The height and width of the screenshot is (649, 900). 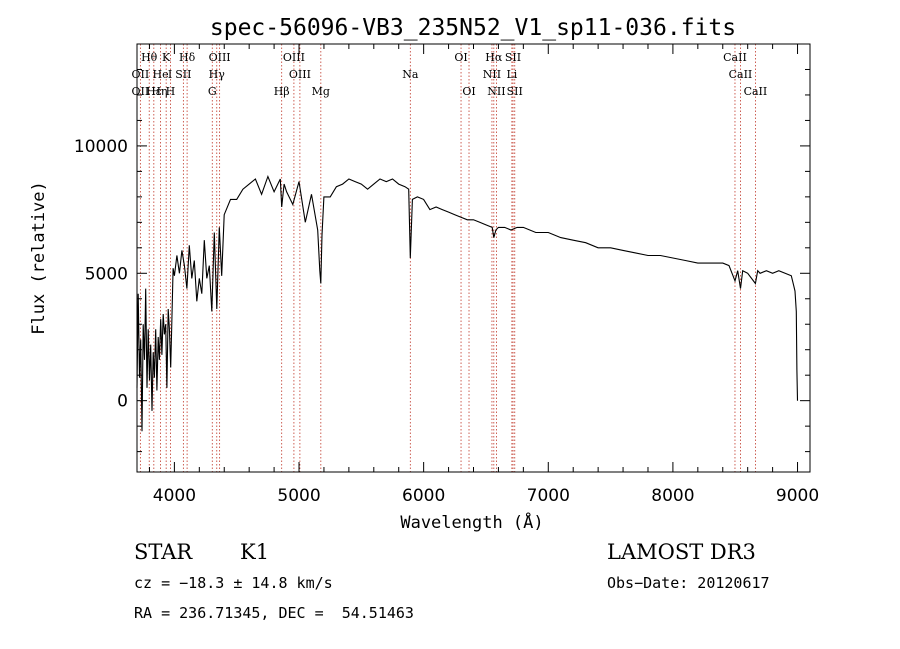 I want to click on object-subclass: K1, so click(x=255, y=552).